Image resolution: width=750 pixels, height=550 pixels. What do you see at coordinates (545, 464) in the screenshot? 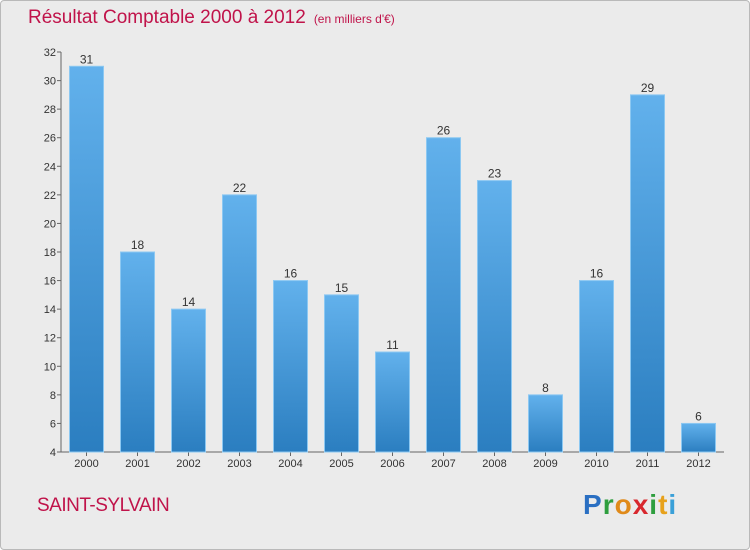
I see `x-tick-label: 2009` at bounding box center [545, 464].